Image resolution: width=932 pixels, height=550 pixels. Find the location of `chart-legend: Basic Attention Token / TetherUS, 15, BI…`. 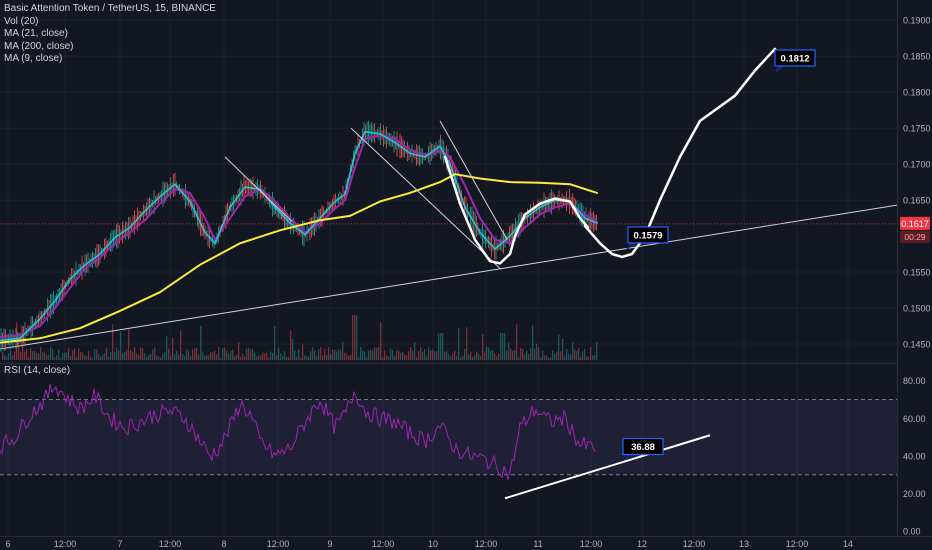

chart-legend: Basic Attention Token / TetherUS, 15, BI… is located at coordinates (110, 34).